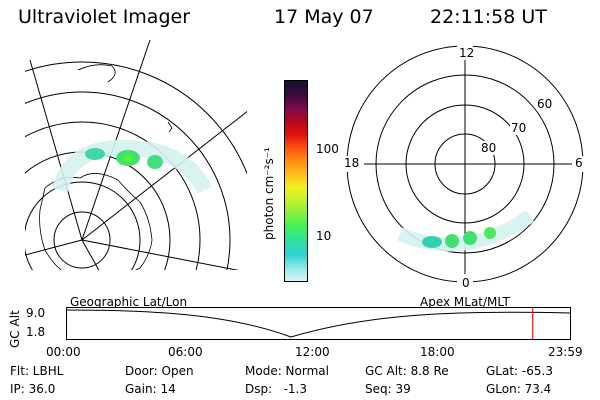  Describe the element at coordinates (15, 329) in the screenshot. I see `timeline-axis-label: GC Alt` at that location.